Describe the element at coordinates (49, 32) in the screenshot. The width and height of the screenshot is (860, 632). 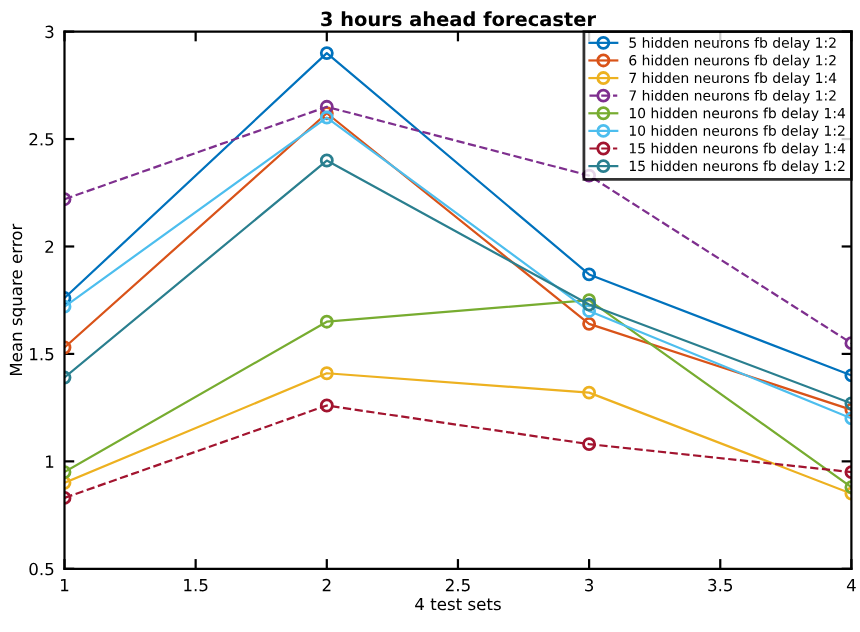
I see `y-tick-label: 3` at that location.